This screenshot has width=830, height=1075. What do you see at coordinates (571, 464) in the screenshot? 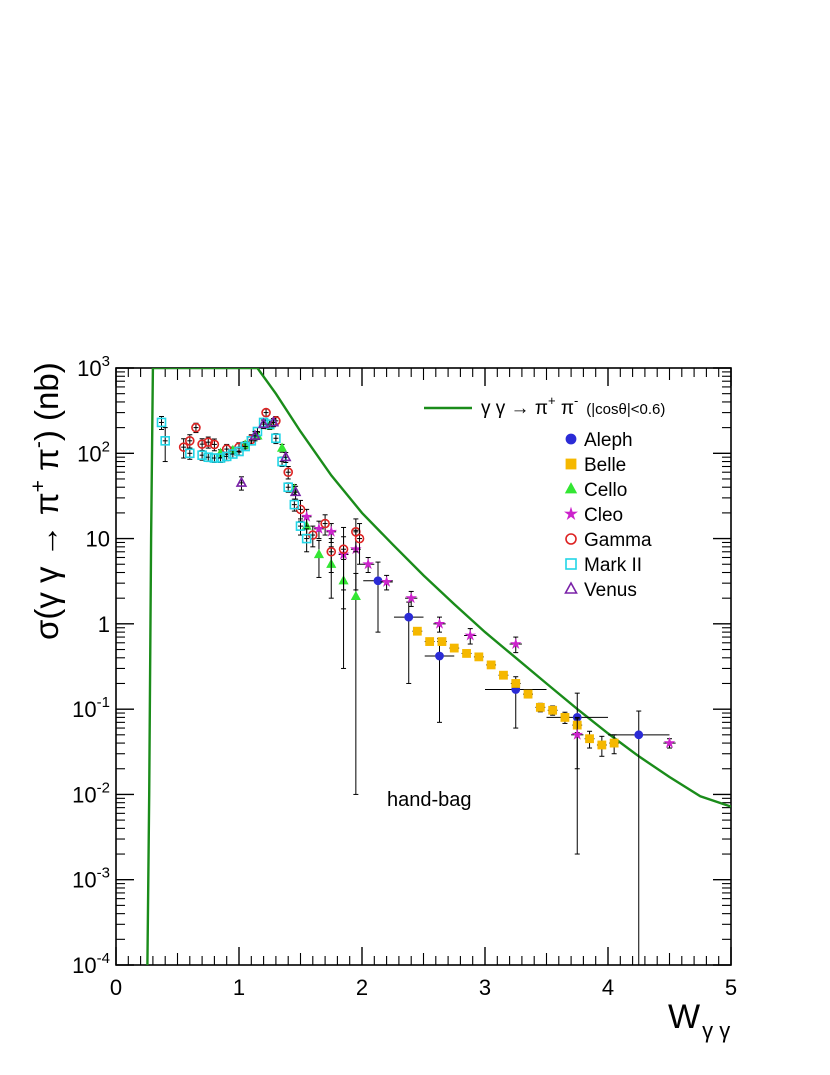
I see `legend-marker-belle` at bounding box center [571, 464].